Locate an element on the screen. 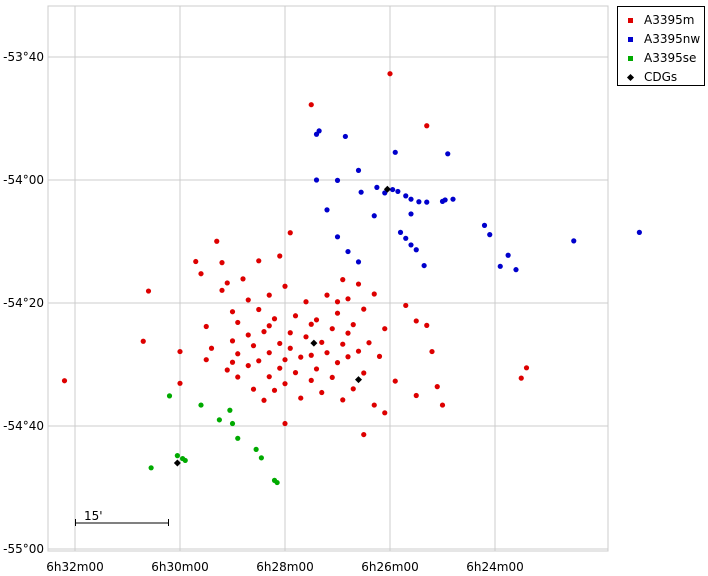  legend: A3395m A3395nw A3395se CDGs is located at coordinates (661, 46).